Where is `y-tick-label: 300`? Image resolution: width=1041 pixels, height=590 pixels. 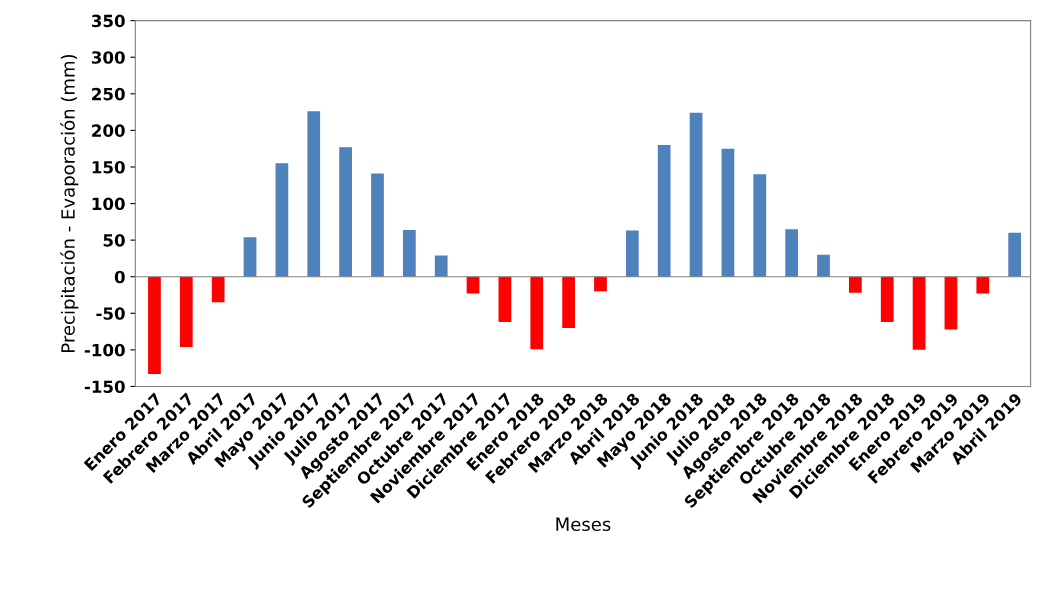
y-tick-label: 300 is located at coordinates (108, 57).